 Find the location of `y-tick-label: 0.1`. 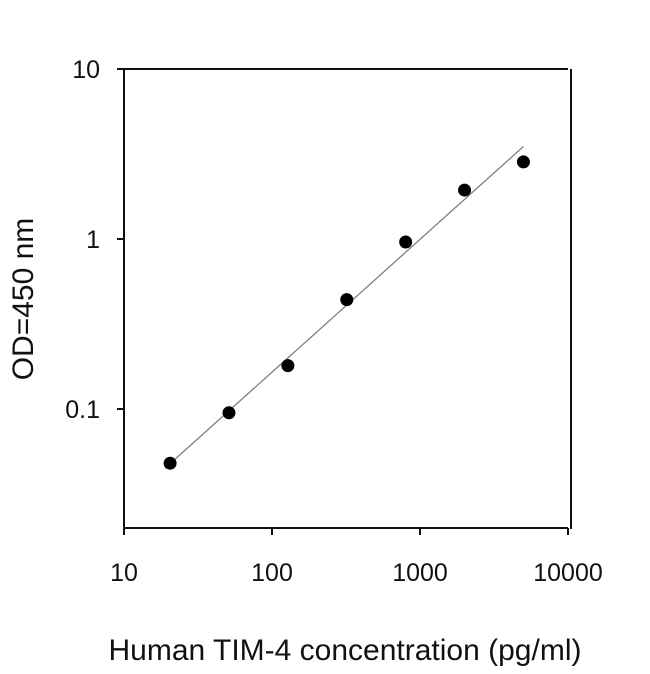

y-tick-label: 0.1 is located at coordinates (82, 410).